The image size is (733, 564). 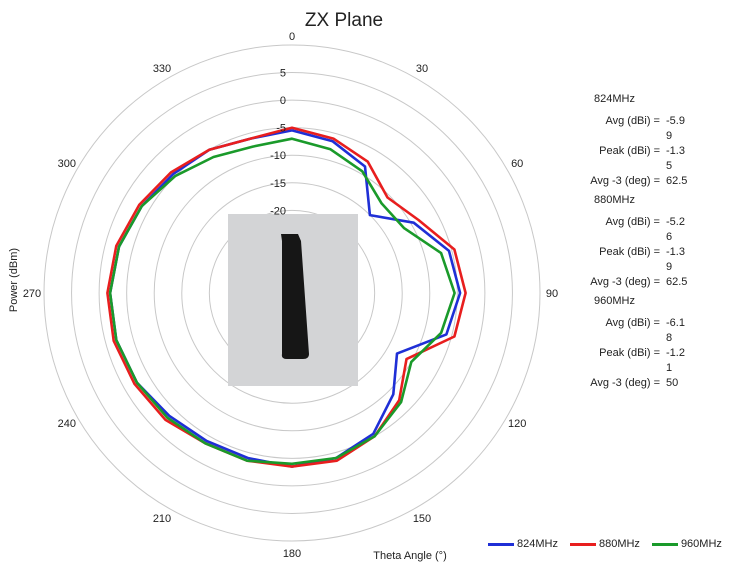 I want to click on stats-row: Avg (dBi) = -5.99, so click(x=645, y=129).